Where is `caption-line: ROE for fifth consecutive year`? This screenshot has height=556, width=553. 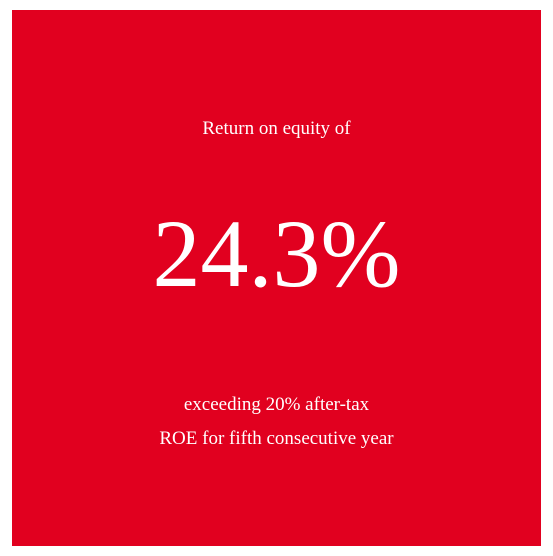 caption-line: ROE for fifth consecutive year is located at coordinates (276, 438).